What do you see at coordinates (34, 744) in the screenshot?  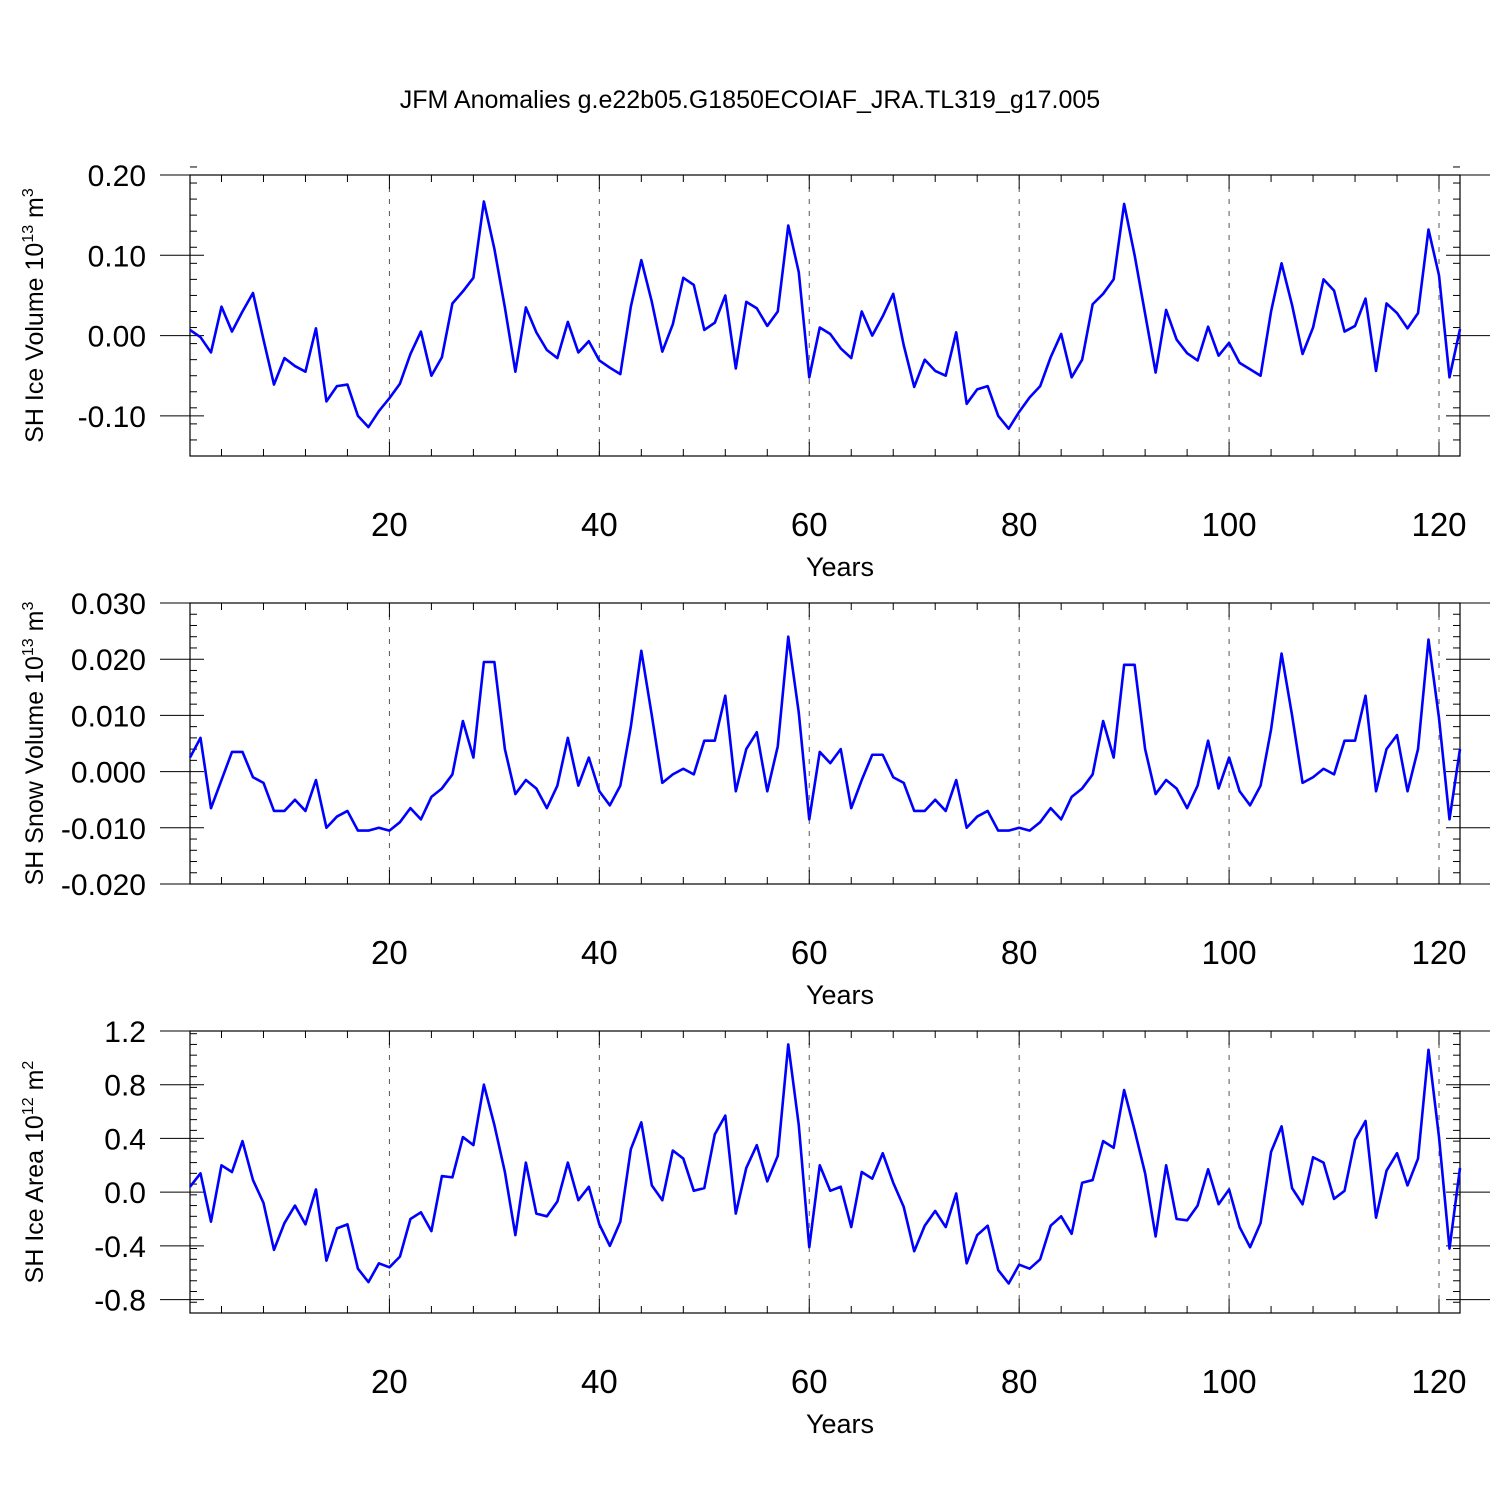 I see `y-axis-label: SH Snow Volume 1013 m3` at bounding box center [34, 744].